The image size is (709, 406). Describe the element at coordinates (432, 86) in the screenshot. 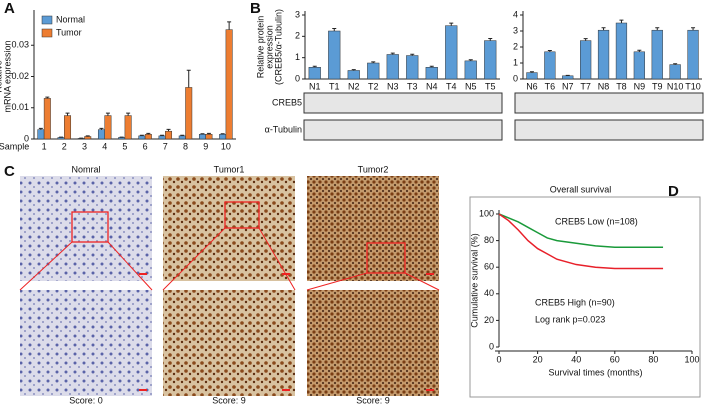

I see `x-tick-label: N4` at that location.